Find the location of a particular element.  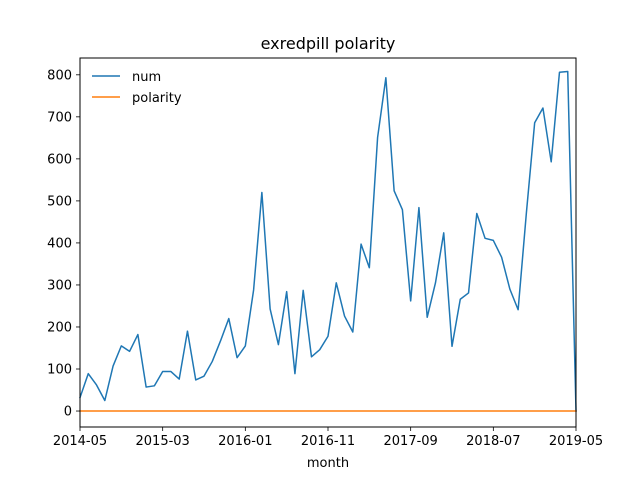

legend-label-polarity: polarity is located at coordinates (157, 98).